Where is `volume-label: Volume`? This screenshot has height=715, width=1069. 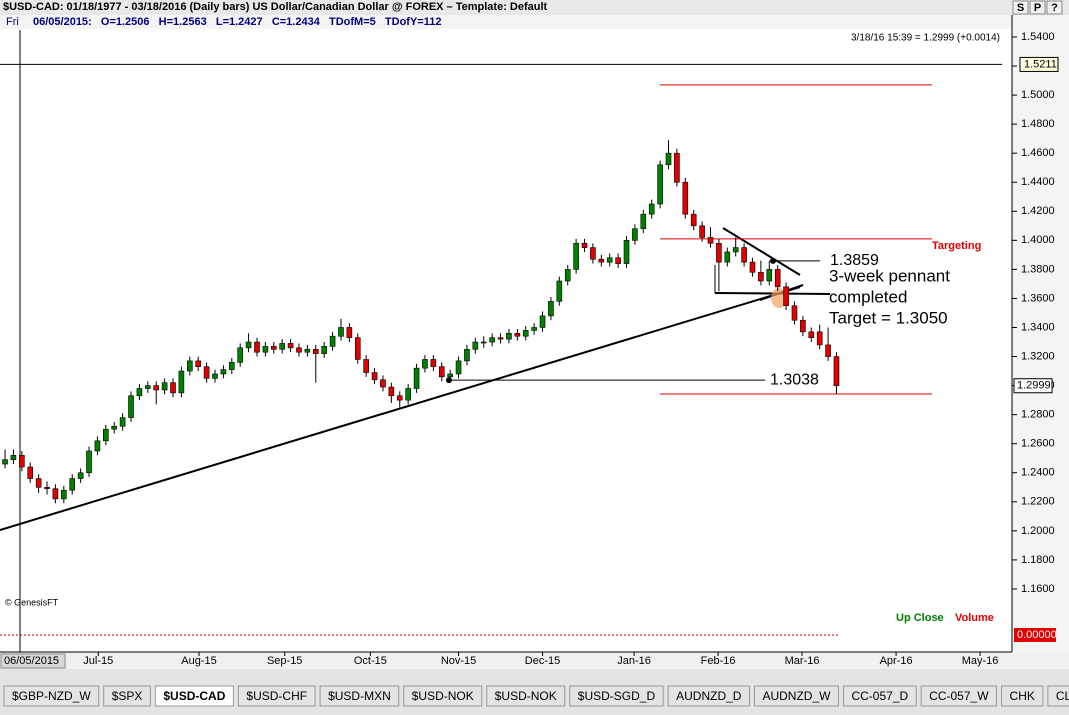
volume-label: Volume is located at coordinates (974, 618).